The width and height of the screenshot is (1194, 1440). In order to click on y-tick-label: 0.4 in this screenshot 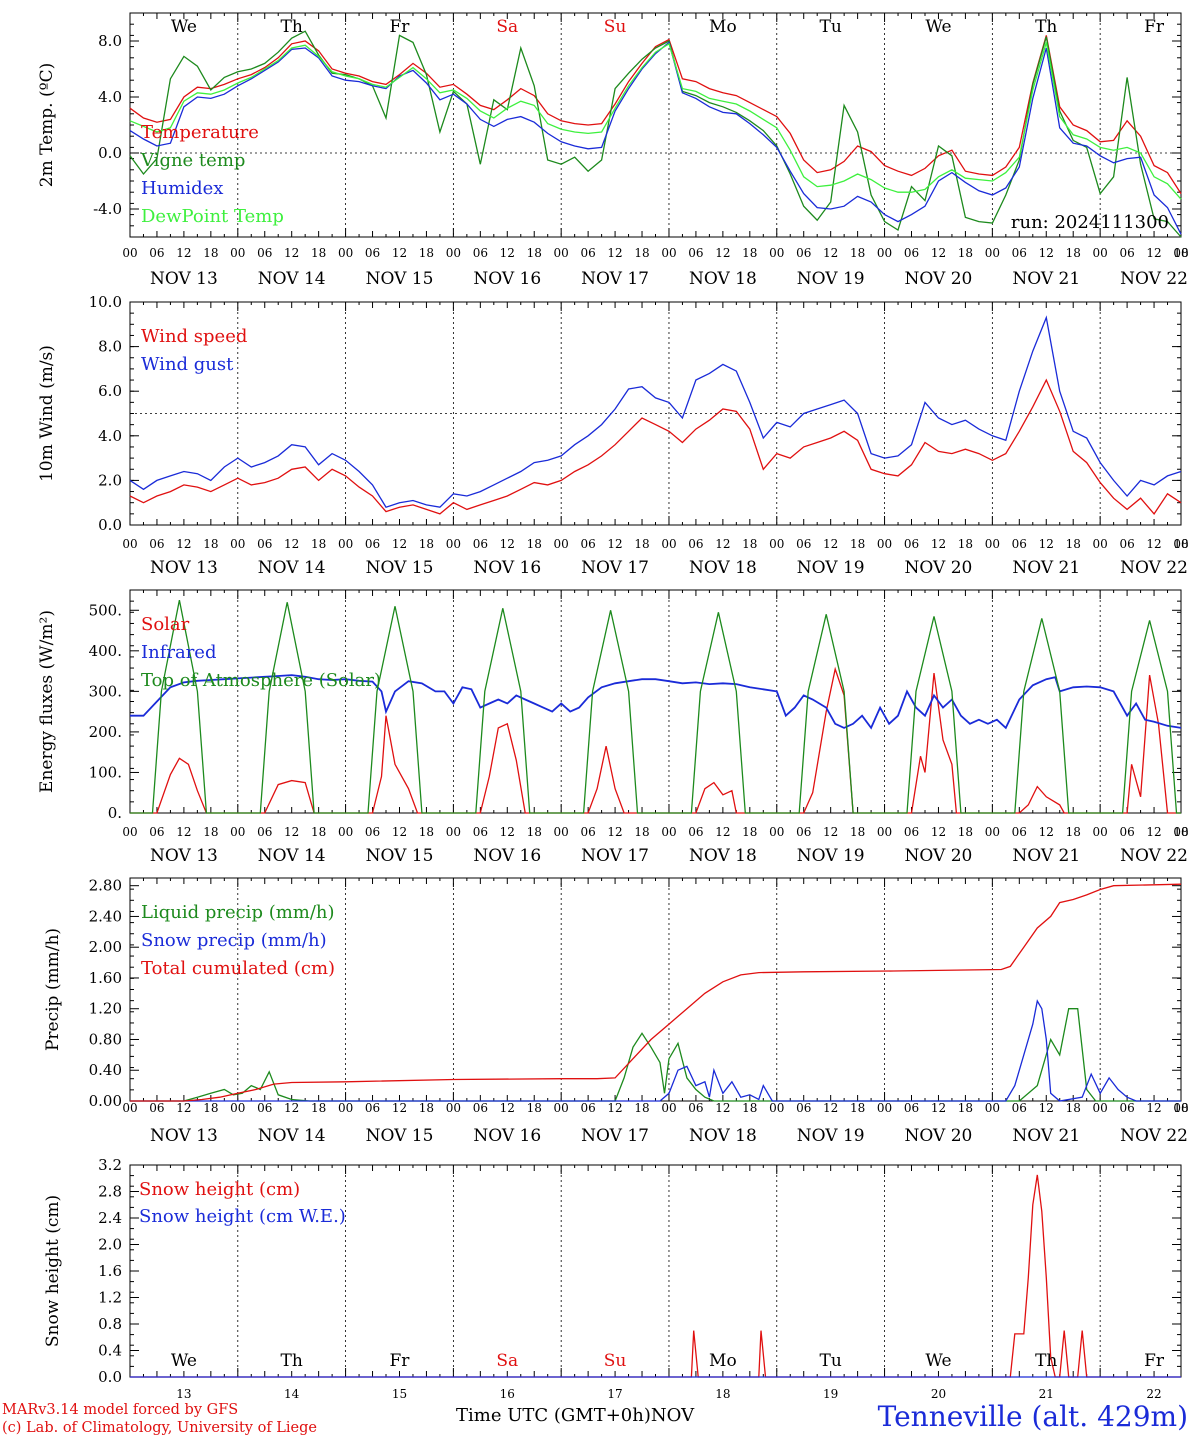, I will do `click(110, 1351)`.